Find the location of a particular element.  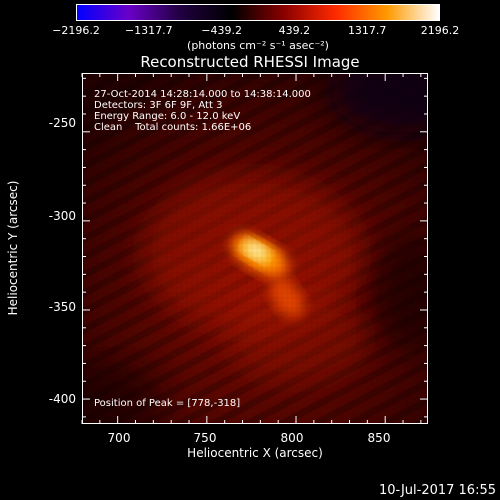

timestamp: 10-Jul-2017 16:55 is located at coordinates (437, 490).